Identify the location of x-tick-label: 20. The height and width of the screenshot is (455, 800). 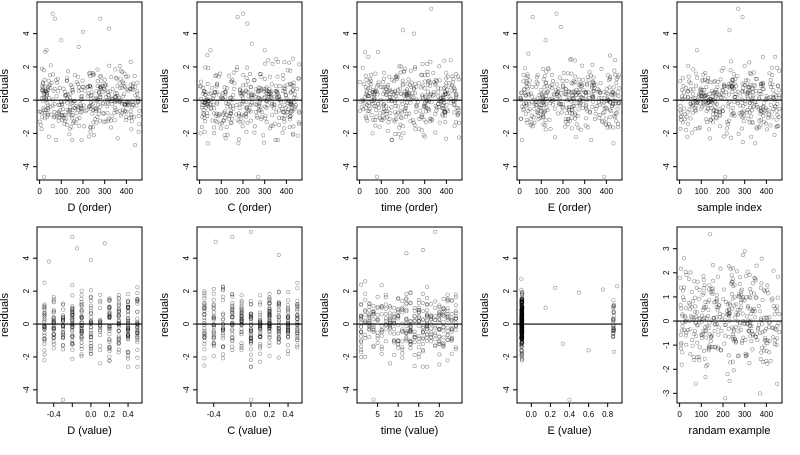
(439, 414).